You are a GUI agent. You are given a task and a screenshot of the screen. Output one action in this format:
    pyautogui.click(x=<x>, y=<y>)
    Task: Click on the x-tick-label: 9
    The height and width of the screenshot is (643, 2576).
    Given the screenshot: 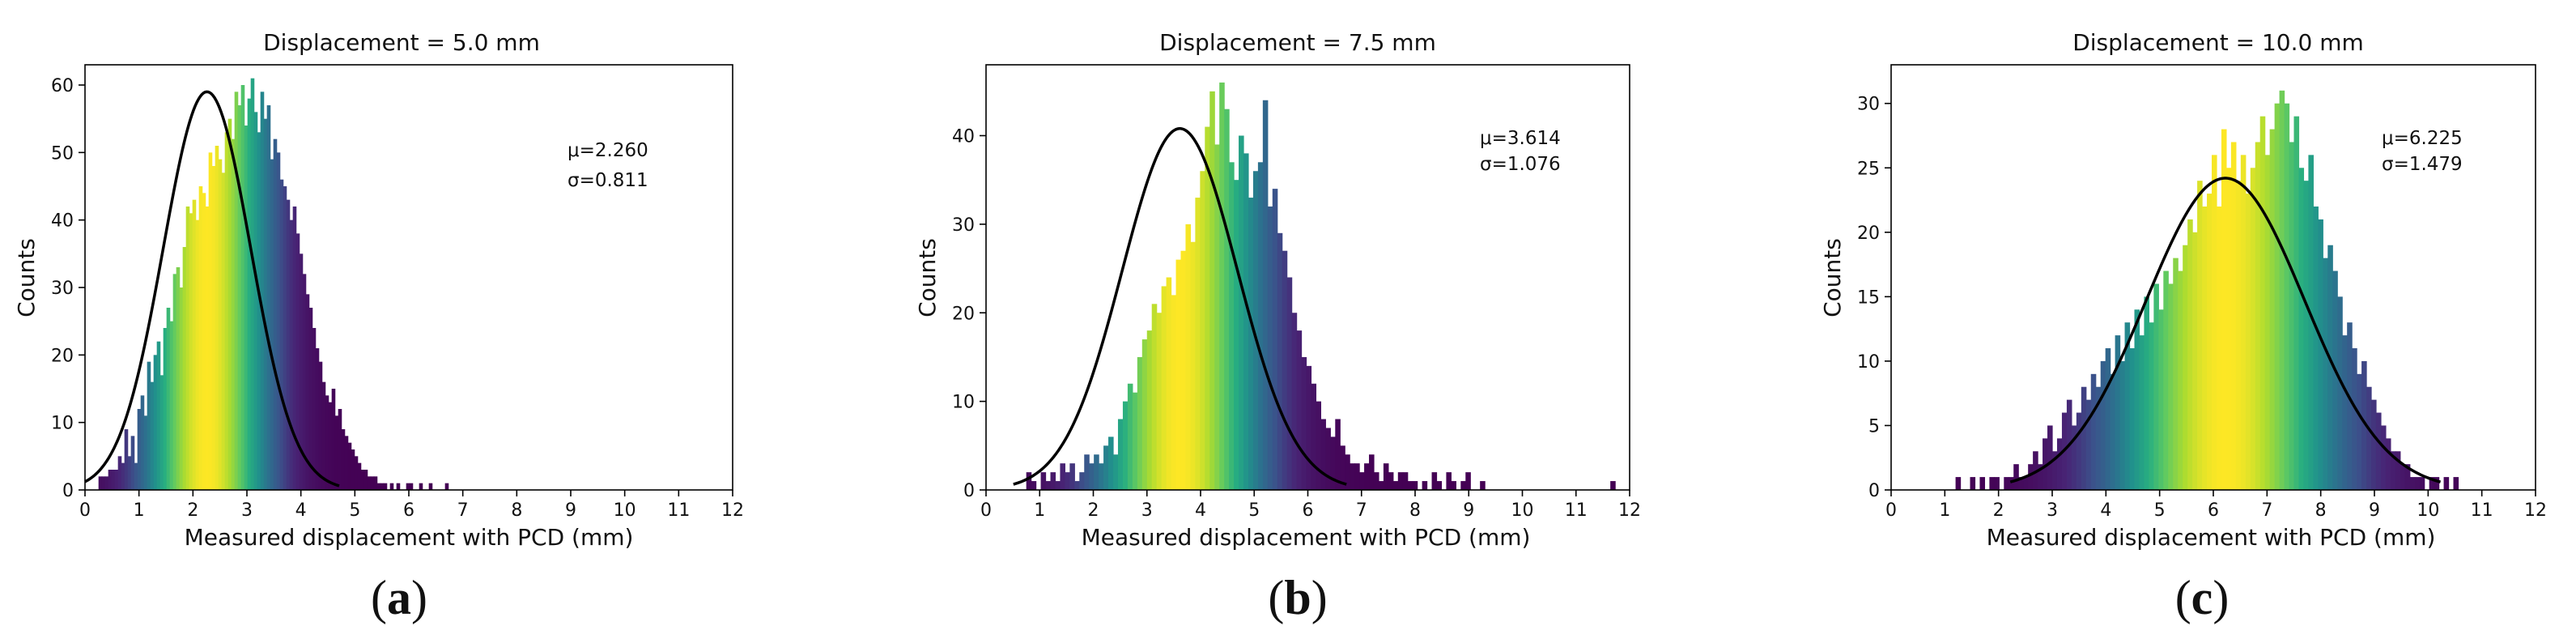 What is the action you would take?
    pyautogui.click(x=2374, y=511)
    